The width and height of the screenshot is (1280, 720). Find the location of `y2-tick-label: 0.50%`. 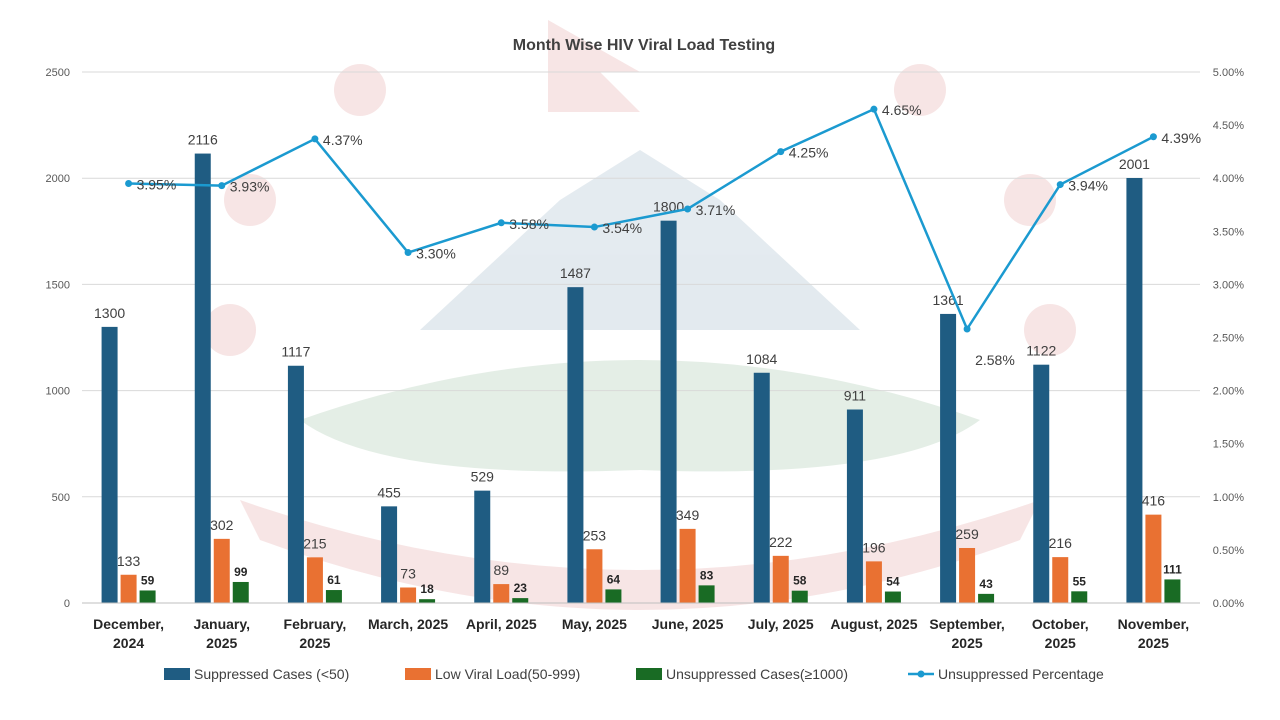

y2-tick-label: 0.50% is located at coordinates (1228, 551).